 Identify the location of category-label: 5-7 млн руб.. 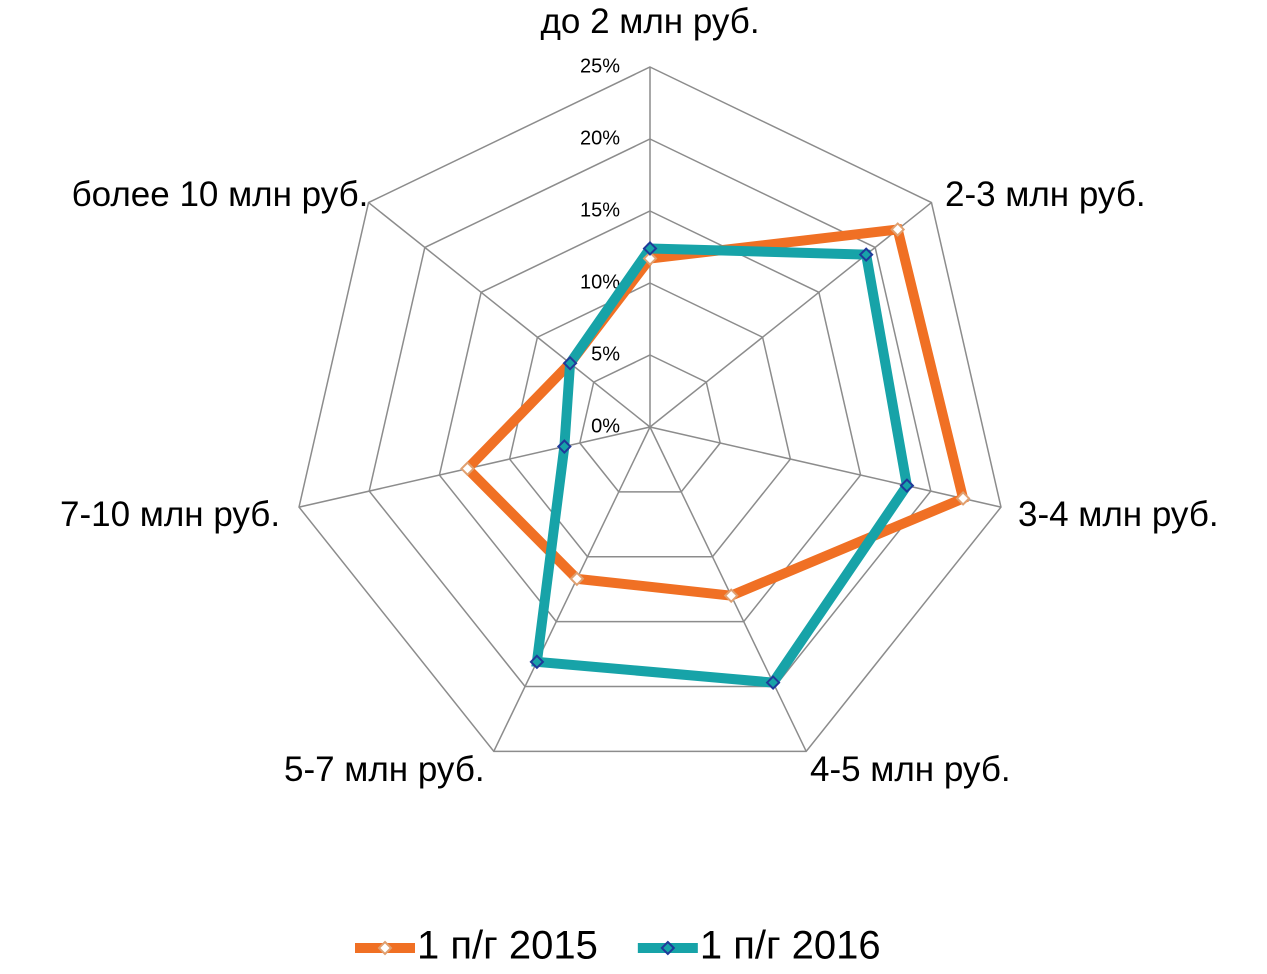
(384, 769).